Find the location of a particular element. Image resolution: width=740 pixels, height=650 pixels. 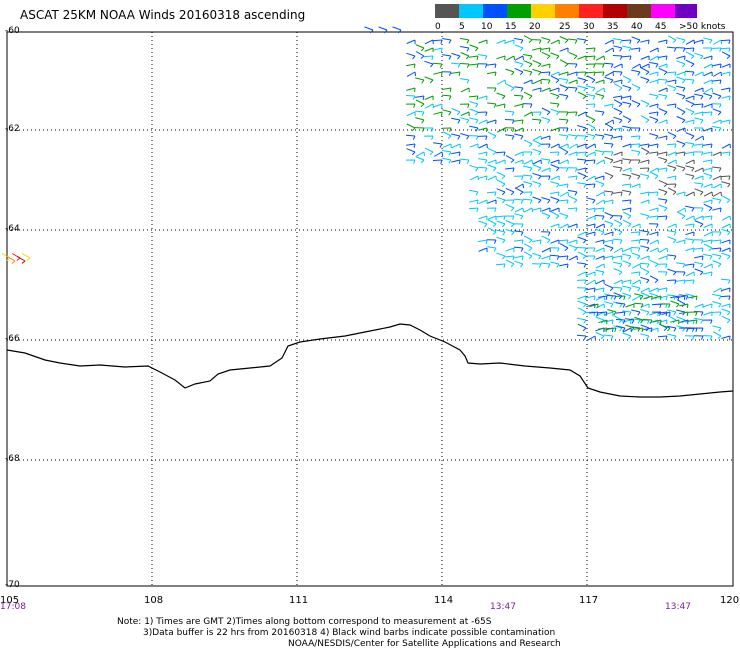

legend-label-9: 45 is located at coordinates (661, 27).